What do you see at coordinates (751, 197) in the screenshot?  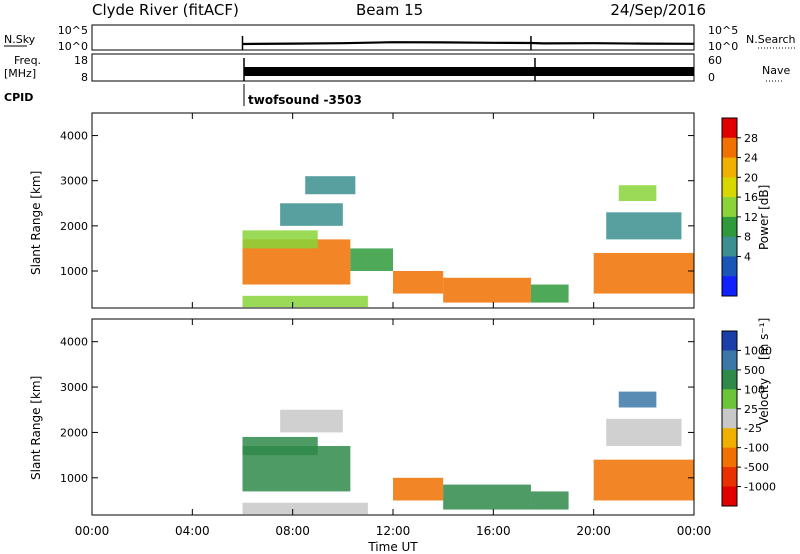 I see `power-colorbar-tick-label: 16` at bounding box center [751, 197].